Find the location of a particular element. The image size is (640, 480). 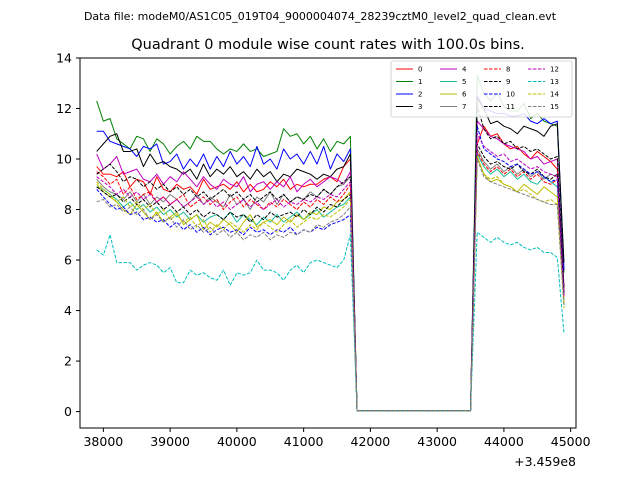

x-tick-label: 41000 is located at coordinates (304, 441).